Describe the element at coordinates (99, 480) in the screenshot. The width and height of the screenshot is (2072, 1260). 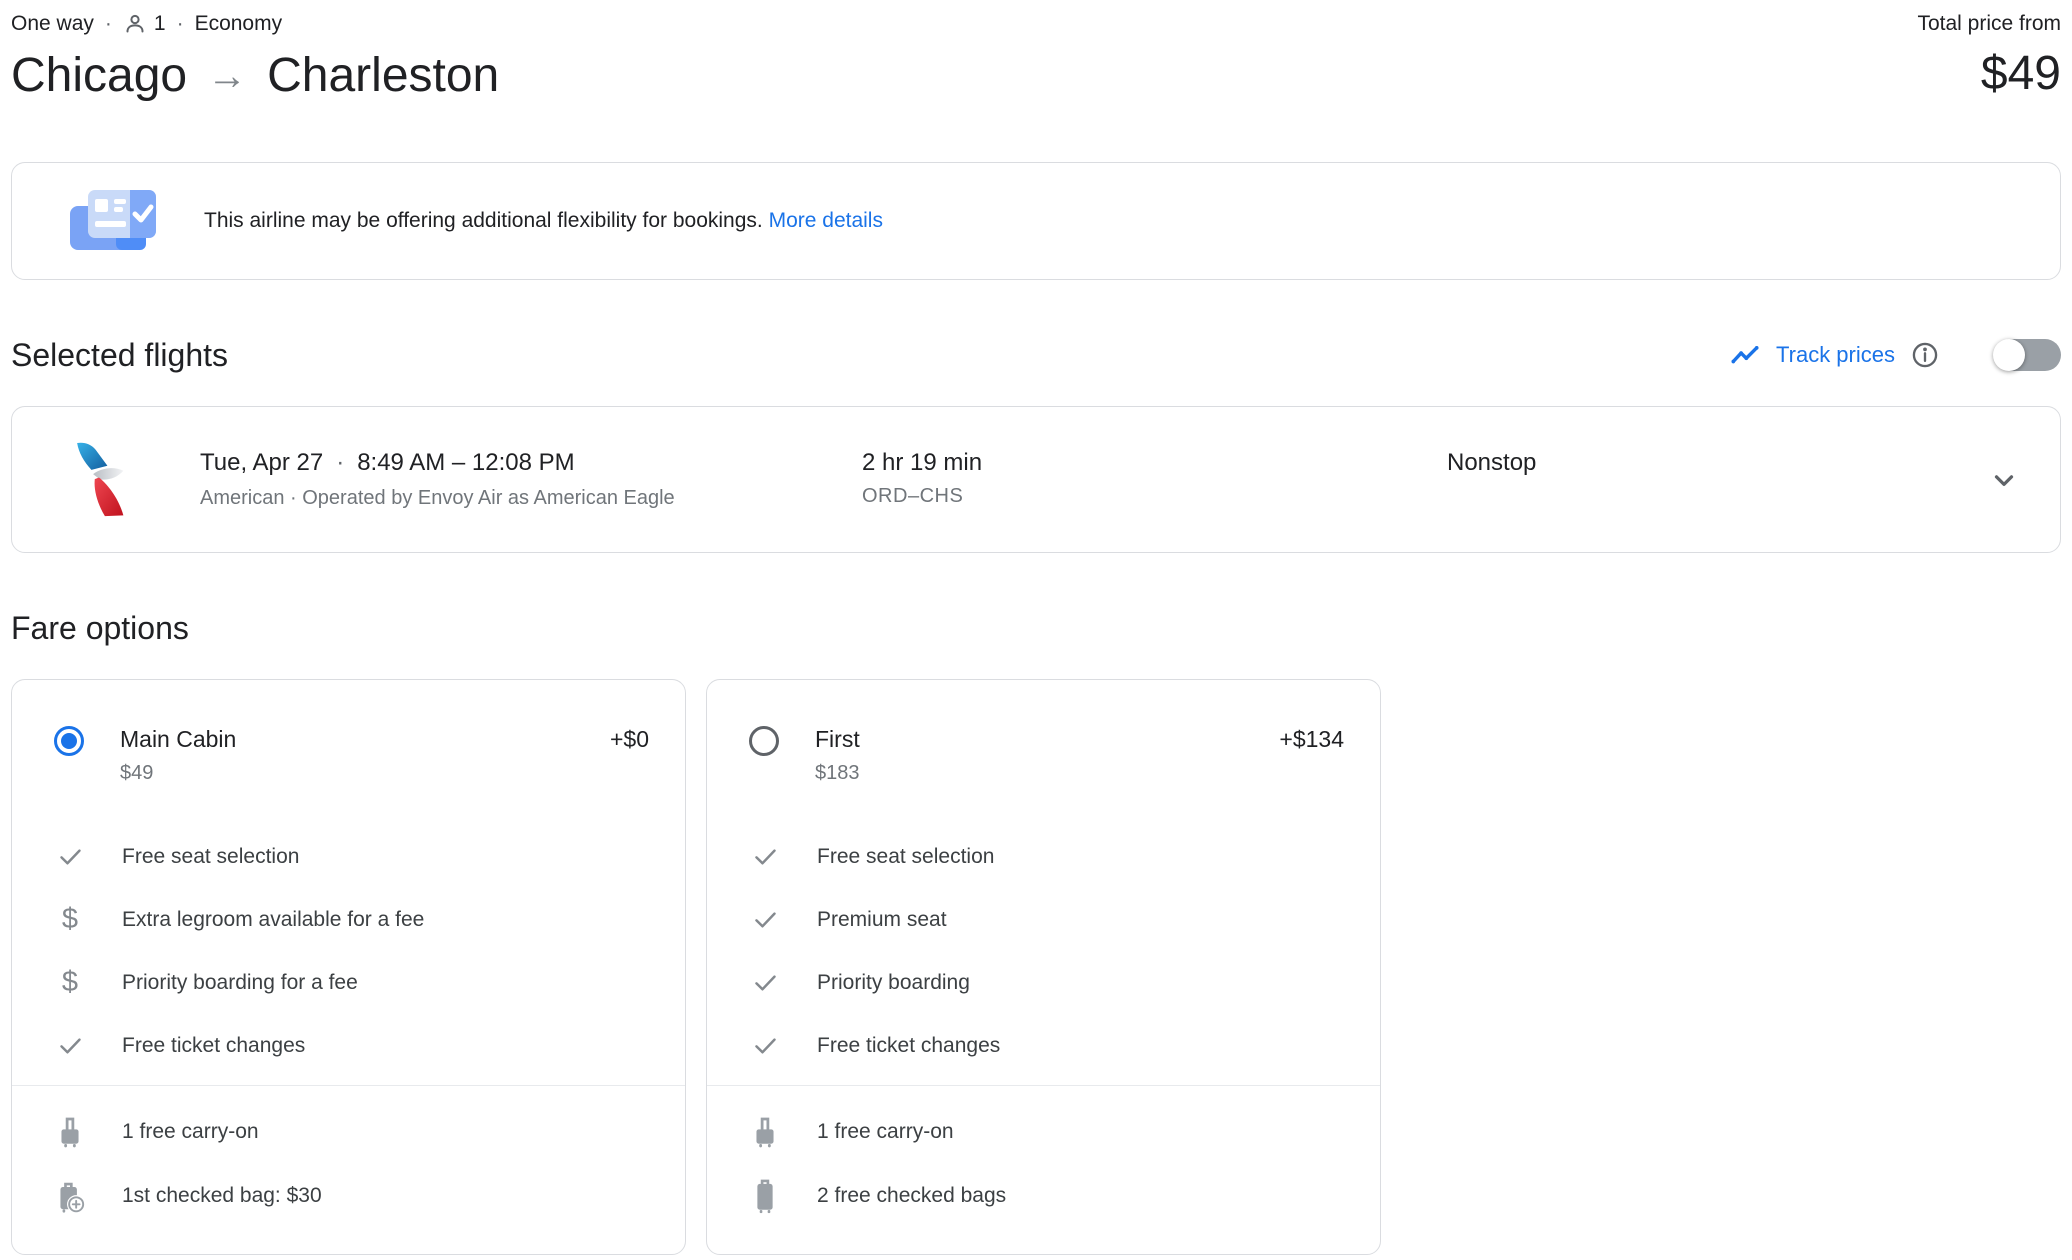
I see `american-airlines-logo-icon` at that location.